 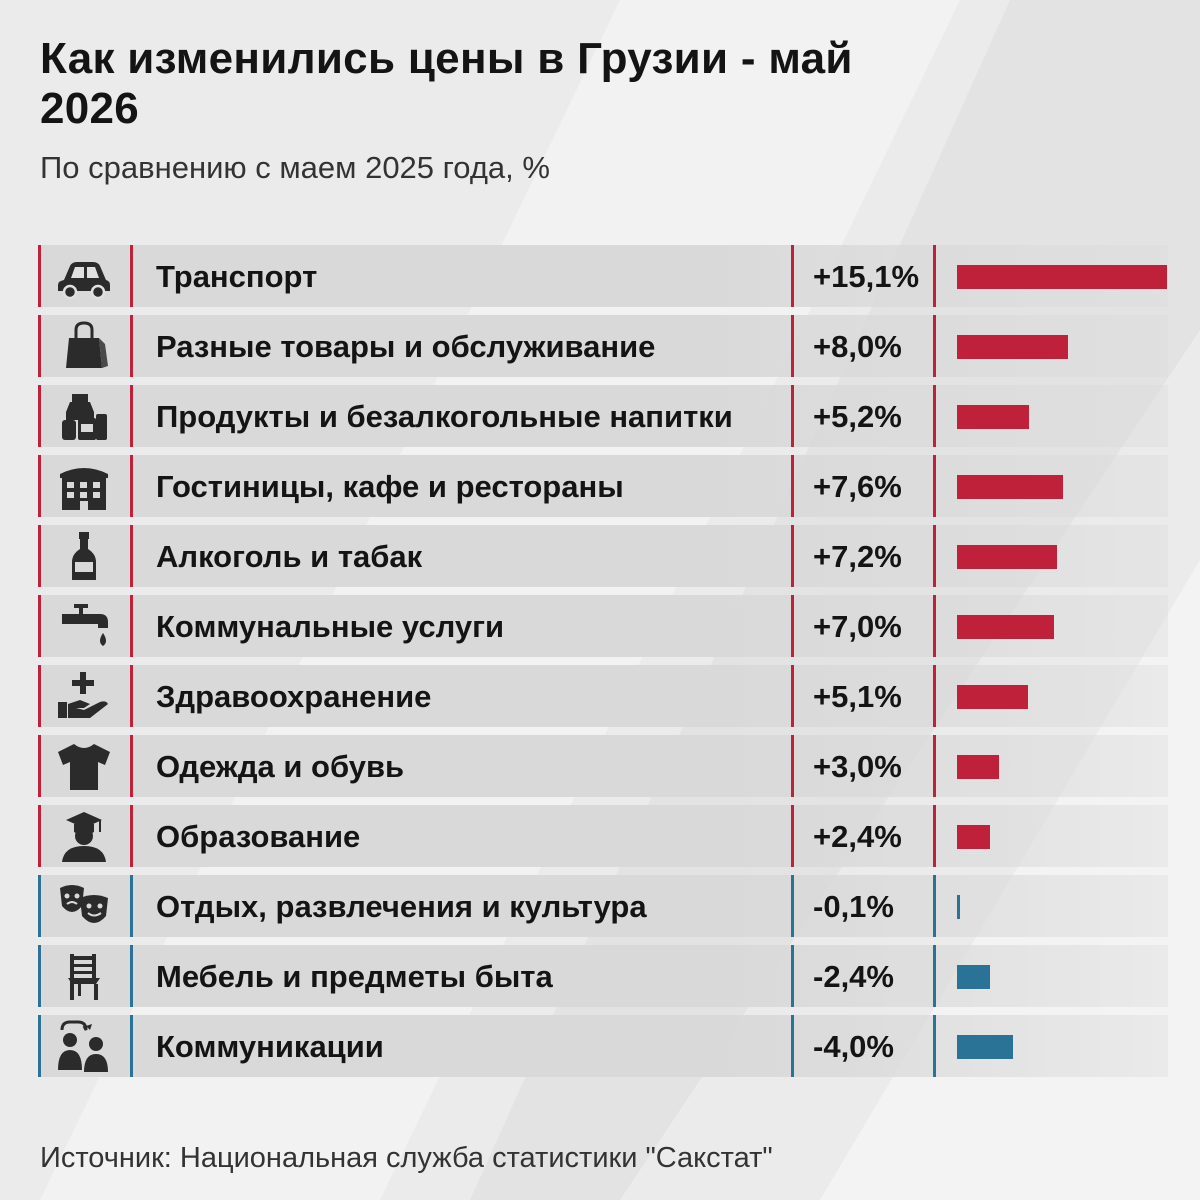 I want to click on row-background, so click(x=603, y=906).